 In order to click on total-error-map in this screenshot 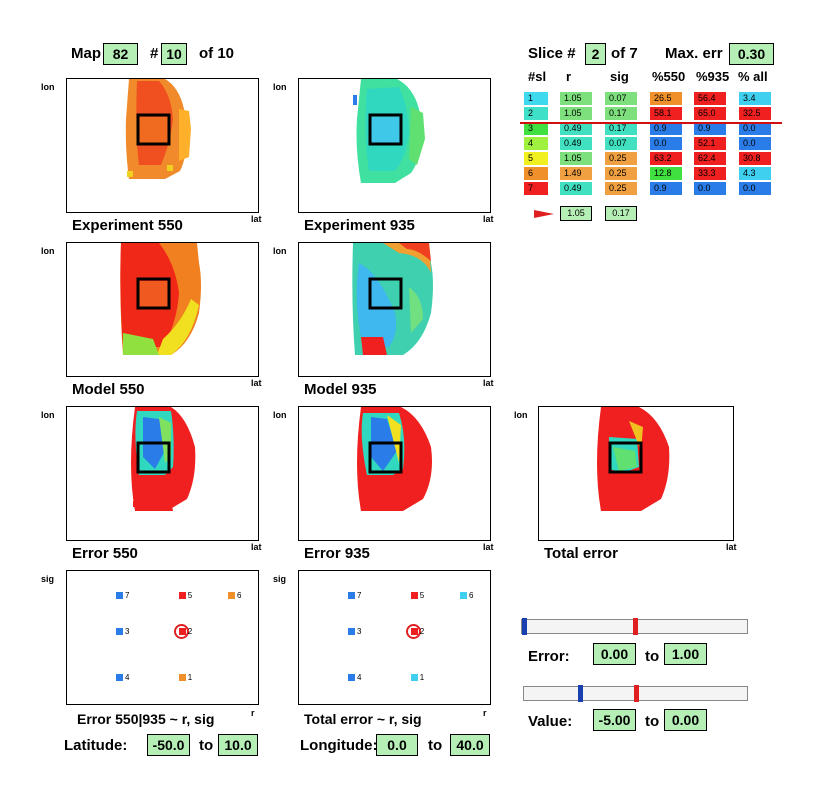, I will do `click(636, 473)`.